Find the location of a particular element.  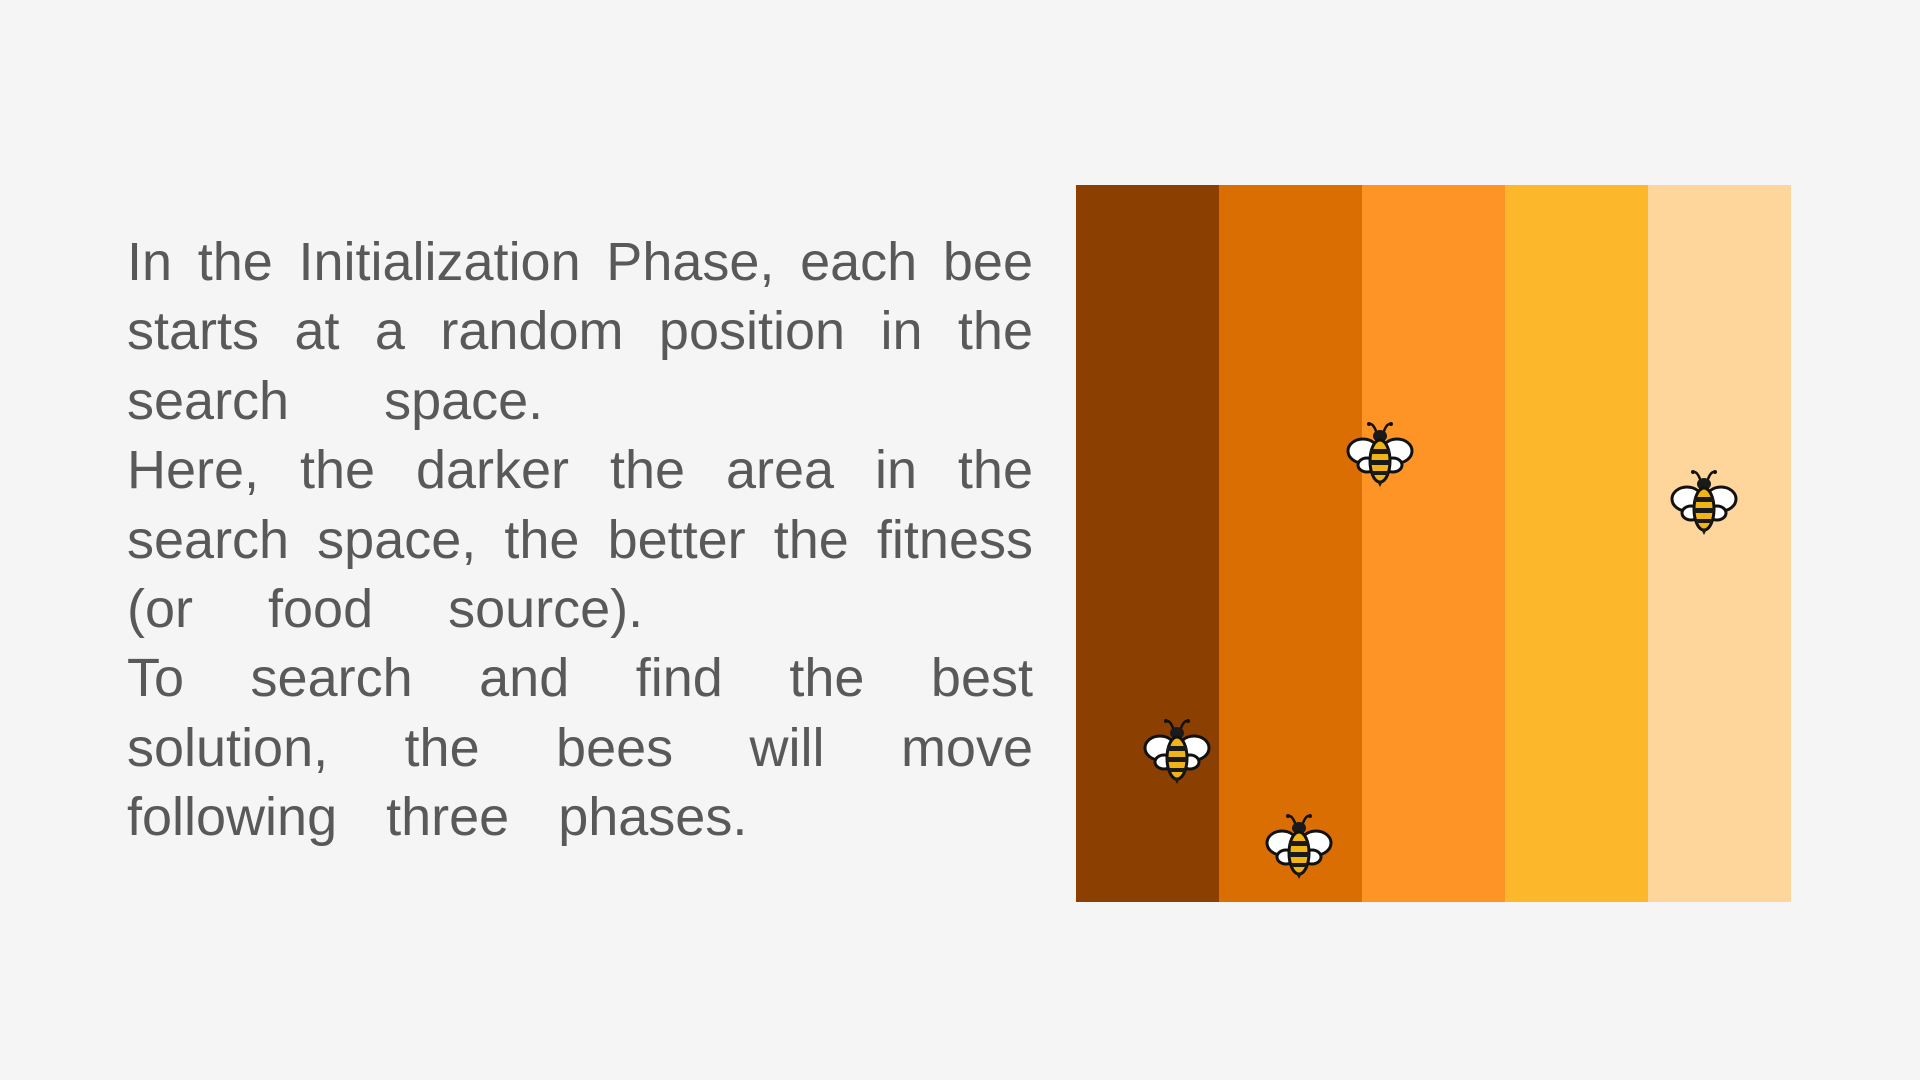

body-line: search space, the better the fitness is located at coordinates (580, 539).